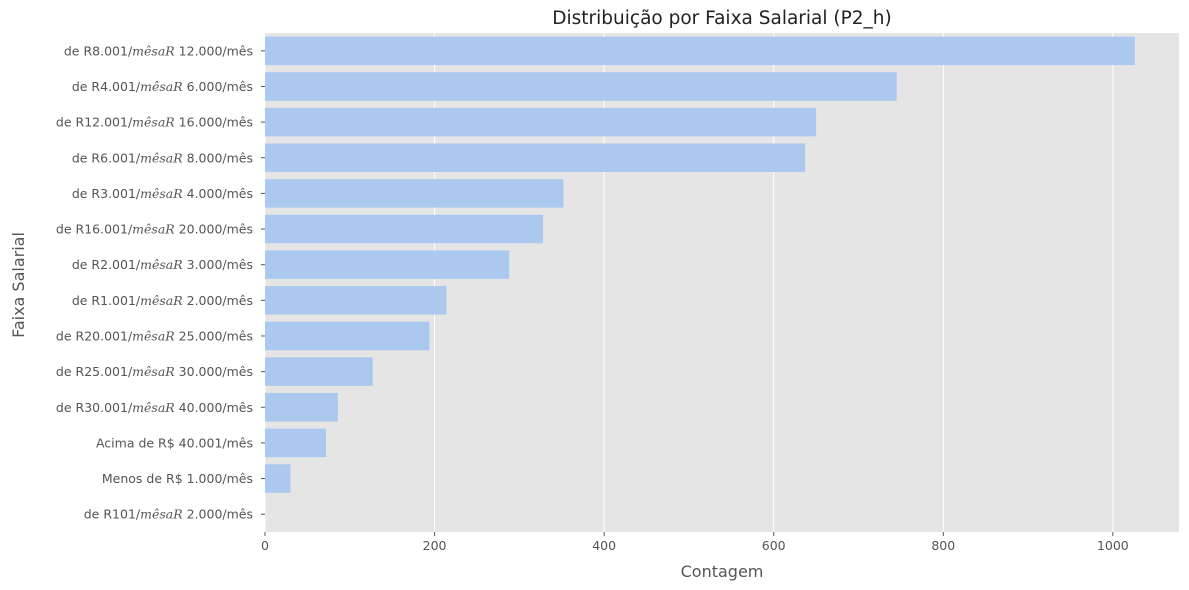 The width and height of the screenshot is (1189, 590). What do you see at coordinates (94, 335) in the screenshot?
I see `y-tick-label-part: de R20.001/` at bounding box center [94, 335].